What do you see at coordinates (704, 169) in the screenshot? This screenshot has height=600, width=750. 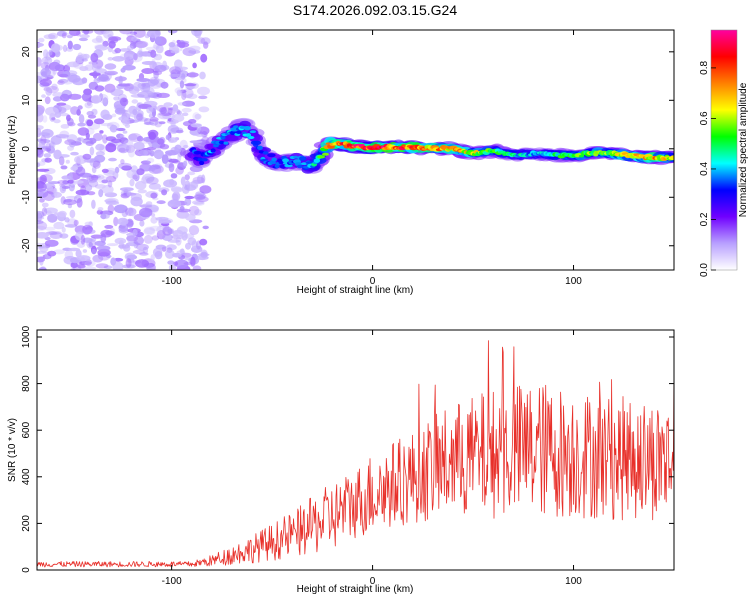 I see `colorbar-tick-label: 0.4` at bounding box center [704, 169].